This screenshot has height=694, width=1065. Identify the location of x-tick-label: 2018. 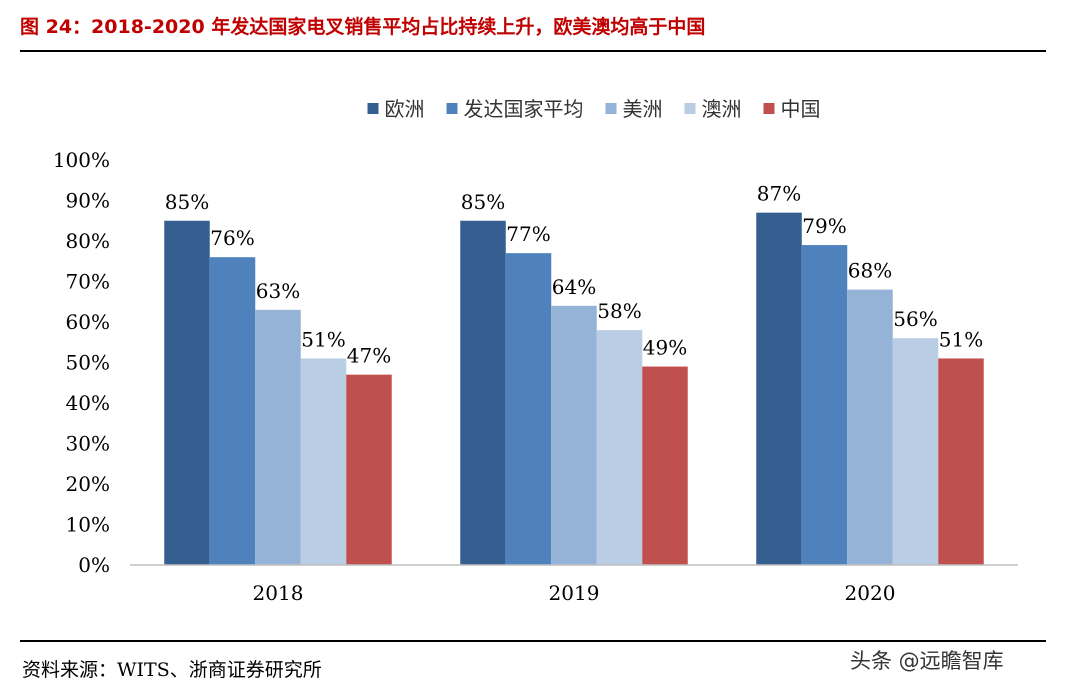
(278, 593).